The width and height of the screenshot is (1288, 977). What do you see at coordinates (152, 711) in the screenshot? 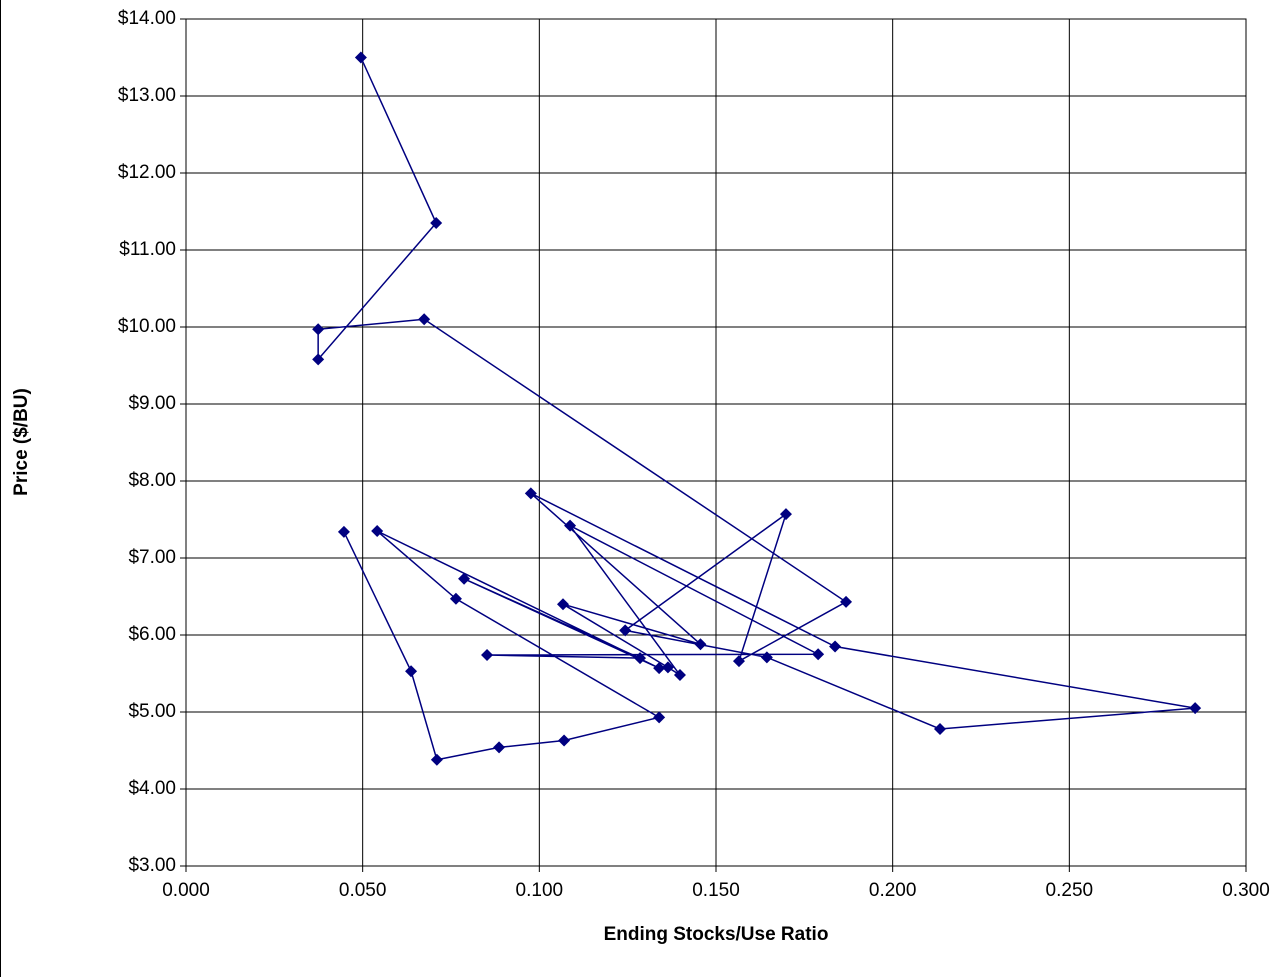
I see `y-tick-label: $5.00` at bounding box center [152, 711].